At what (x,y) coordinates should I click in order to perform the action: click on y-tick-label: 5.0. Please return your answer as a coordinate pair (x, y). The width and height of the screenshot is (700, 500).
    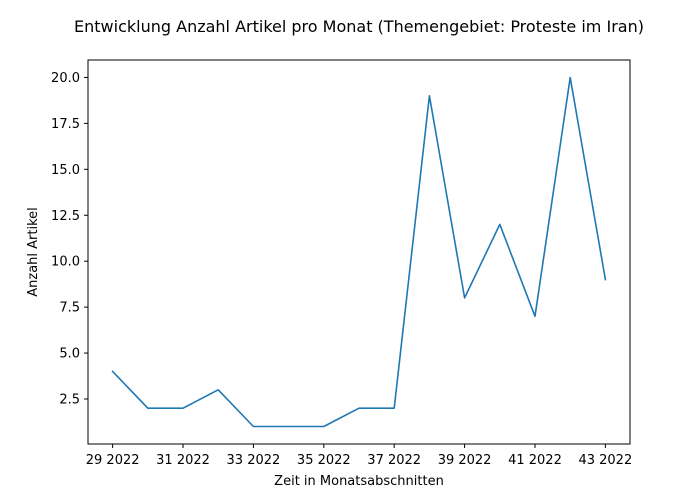
    Looking at the image, I should click on (69, 354).